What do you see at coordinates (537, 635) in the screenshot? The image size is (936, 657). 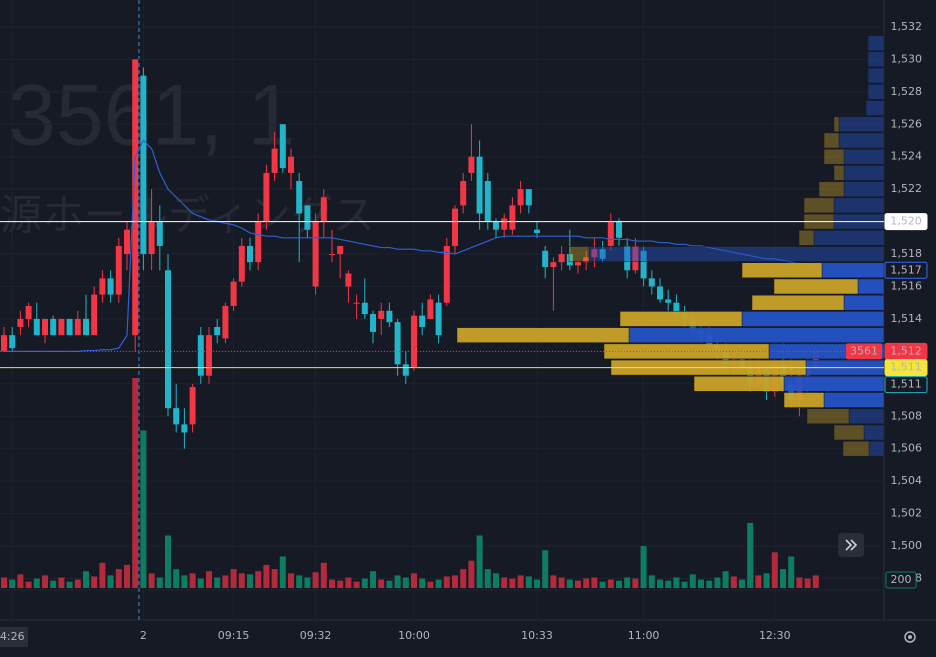 I see `x-tick-label: 10:33` at bounding box center [537, 635].